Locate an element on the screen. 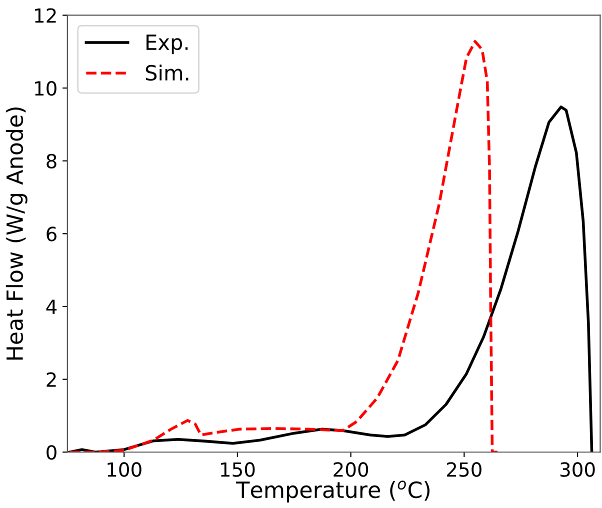 The width and height of the screenshot is (602, 508). y-tick-label: 8 is located at coordinates (51, 161).